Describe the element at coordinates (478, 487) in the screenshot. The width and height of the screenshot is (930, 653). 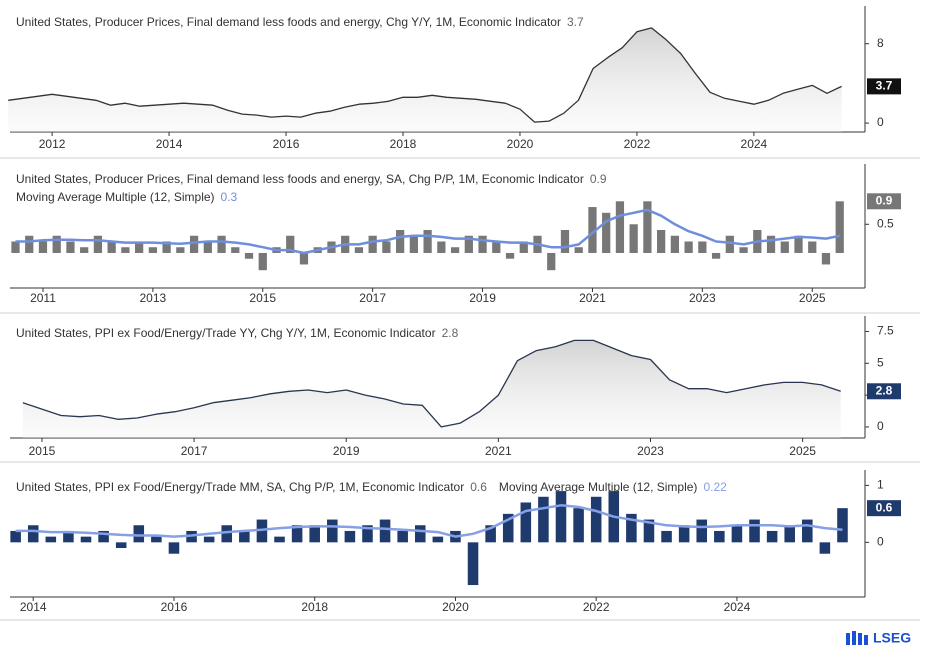
I see `legend-value: 0.6` at that location.